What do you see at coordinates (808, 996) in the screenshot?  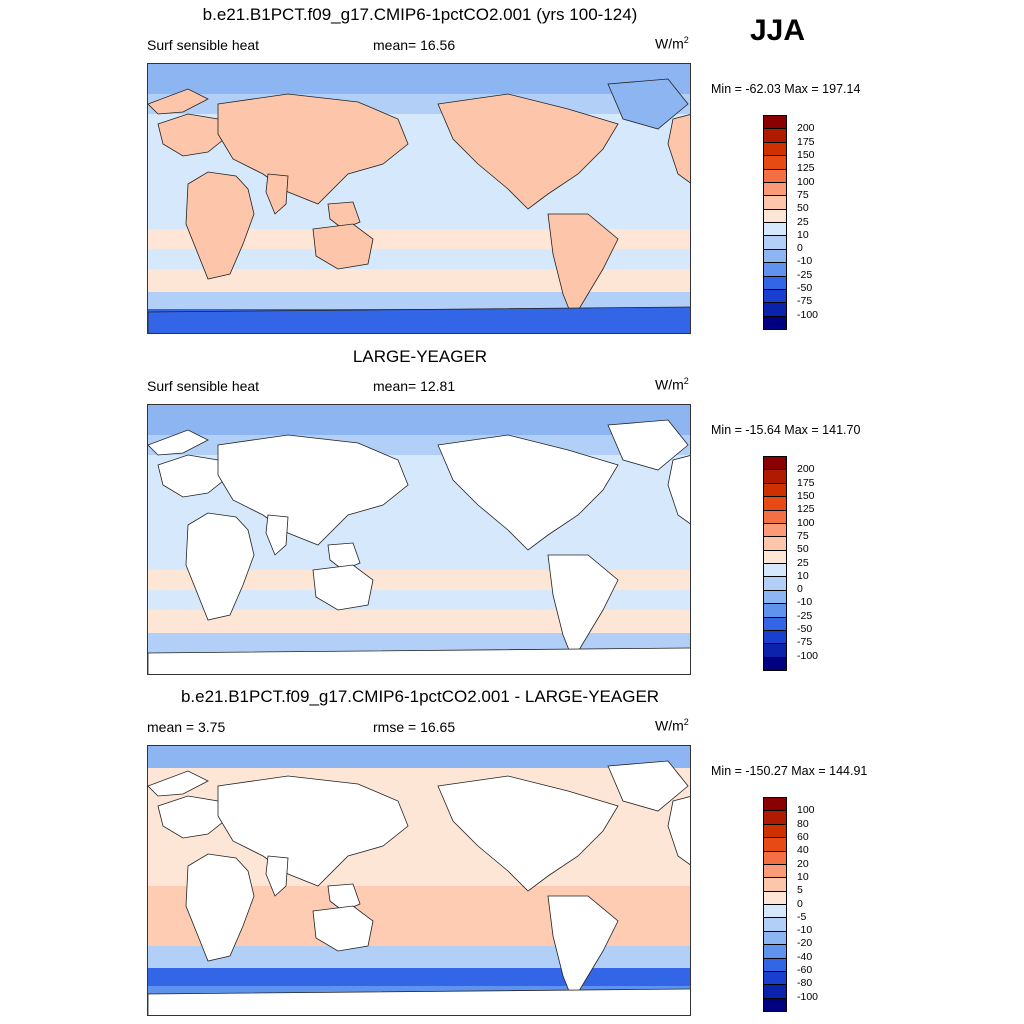 I see `colorbar-tick-label: -100` at bounding box center [808, 996].